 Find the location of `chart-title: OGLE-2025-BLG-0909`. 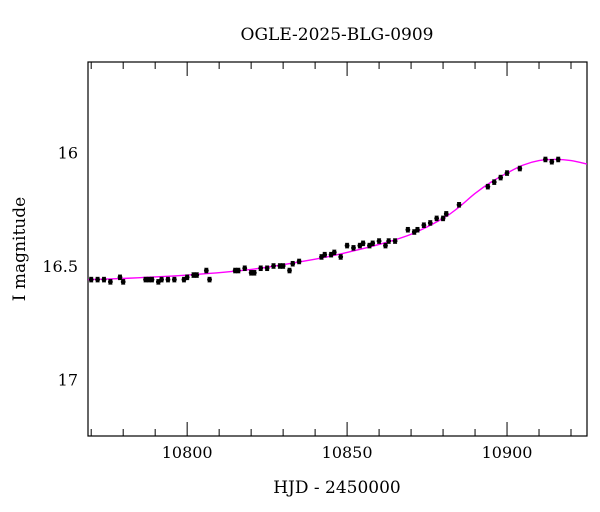

chart-title: OGLE-2025-BLG-0909 is located at coordinates (337, 35).